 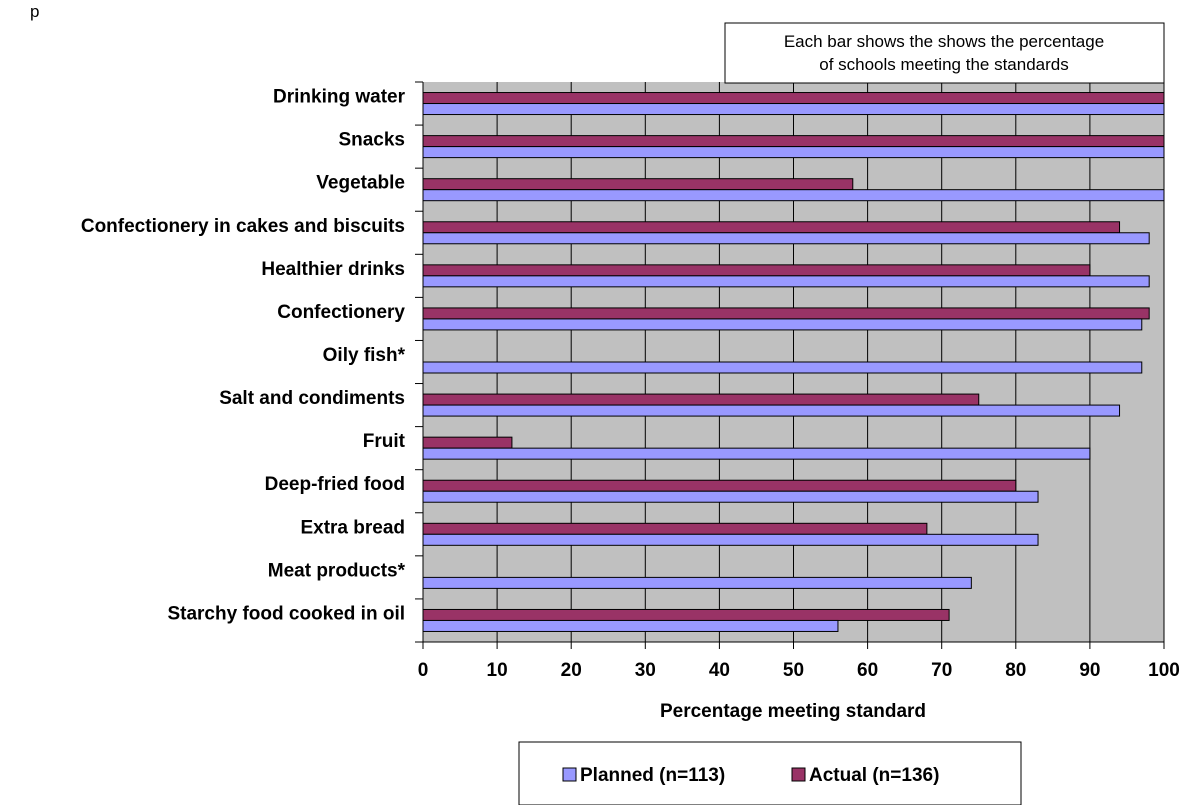 What do you see at coordinates (339, 97) in the screenshot?
I see `category-label: Drinking water` at bounding box center [339, 97].